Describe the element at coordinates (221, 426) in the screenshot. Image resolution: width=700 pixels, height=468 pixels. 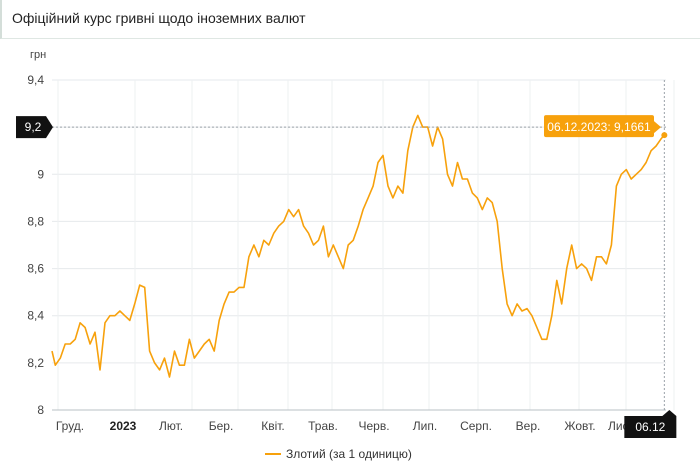
I see `x-tick-label: Бер.` at that location.